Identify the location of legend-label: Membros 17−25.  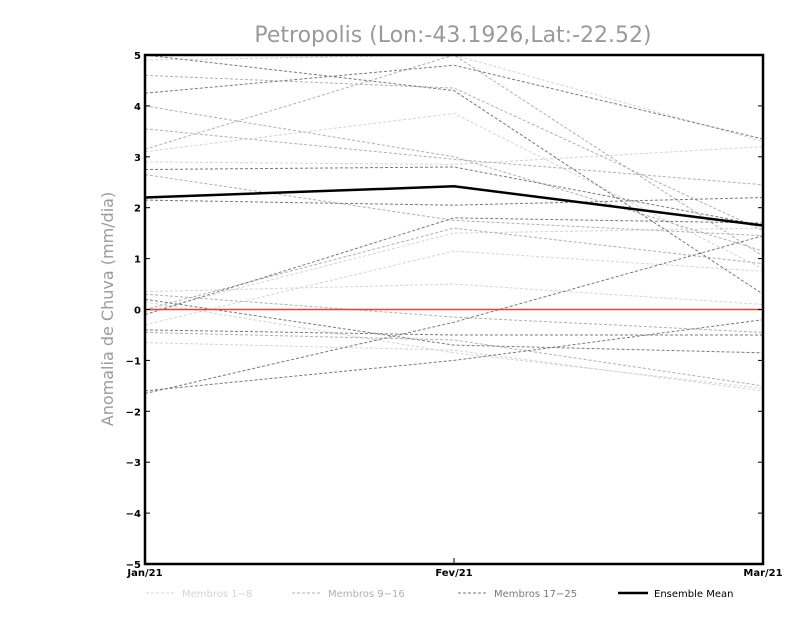
(535, 594).